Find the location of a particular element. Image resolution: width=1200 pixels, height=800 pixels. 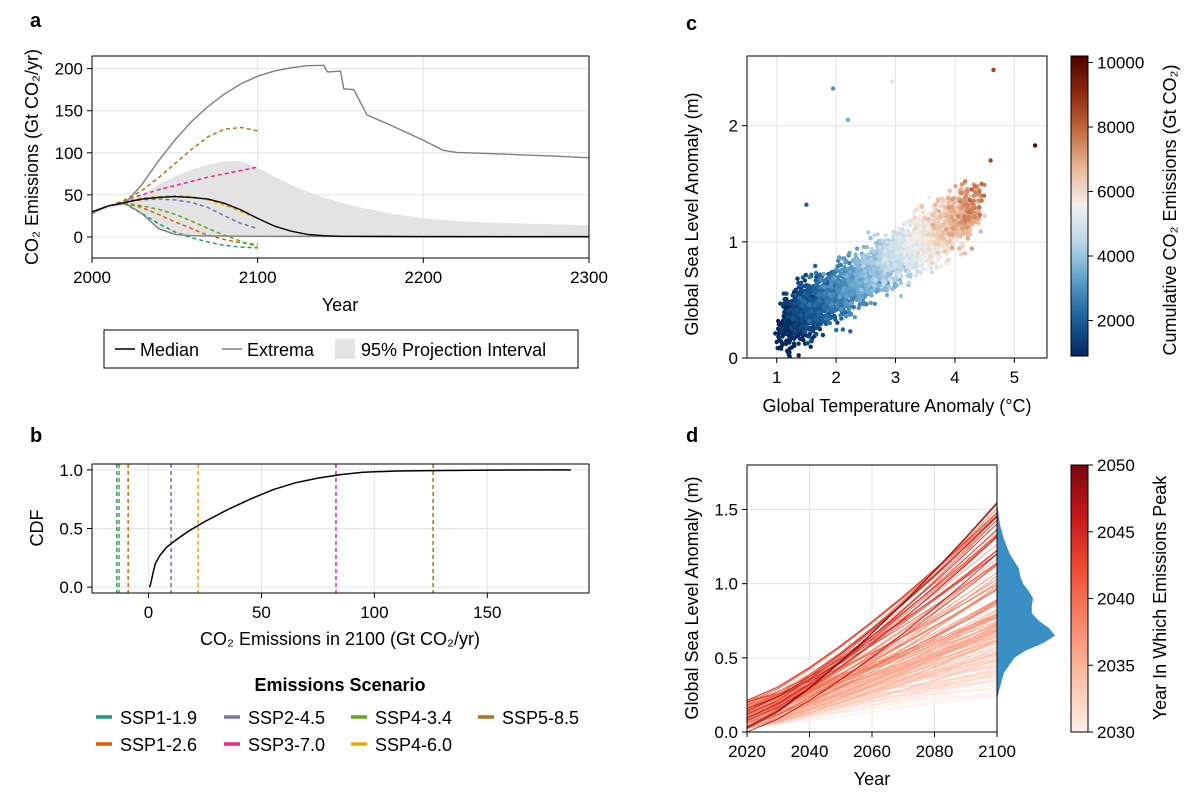

panel-a-ytick-label: 100 is located at coordinates (69, 153).